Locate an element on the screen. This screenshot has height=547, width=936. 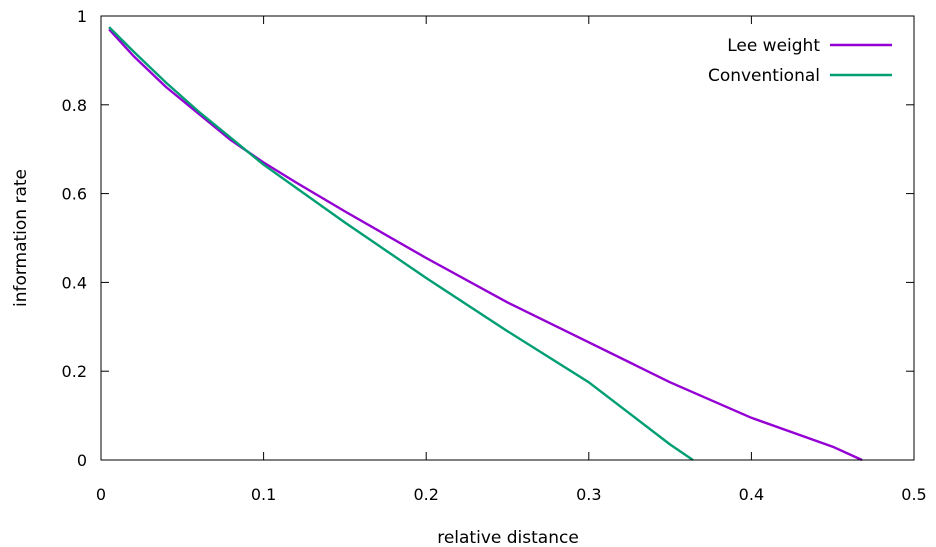
x-axis-title: relative distance is located at coordinates (508, 537).